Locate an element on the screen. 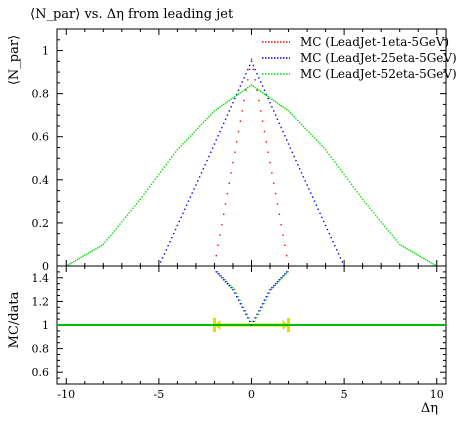 This screenshot has width=461, height=422. legend-label: MC (LeadJet-1eta-5GeV) is located at coordinates (374, 42).